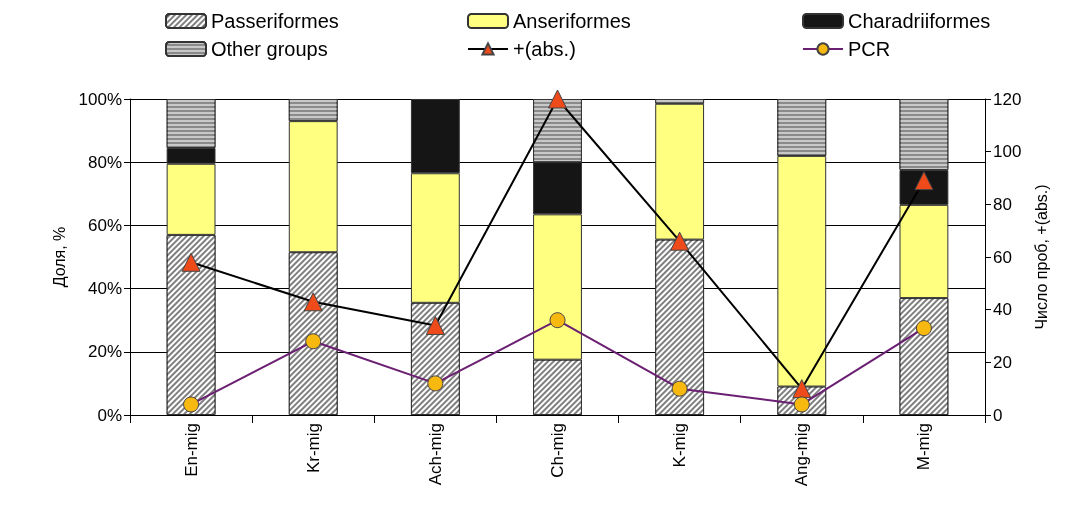 Image resolution: width=1086 pixels, height=524 pixels. What do you see at coordinates (109, 415) in the screenshot?
I see `y-tick-label: 0%` at bounding box center [109, 415].